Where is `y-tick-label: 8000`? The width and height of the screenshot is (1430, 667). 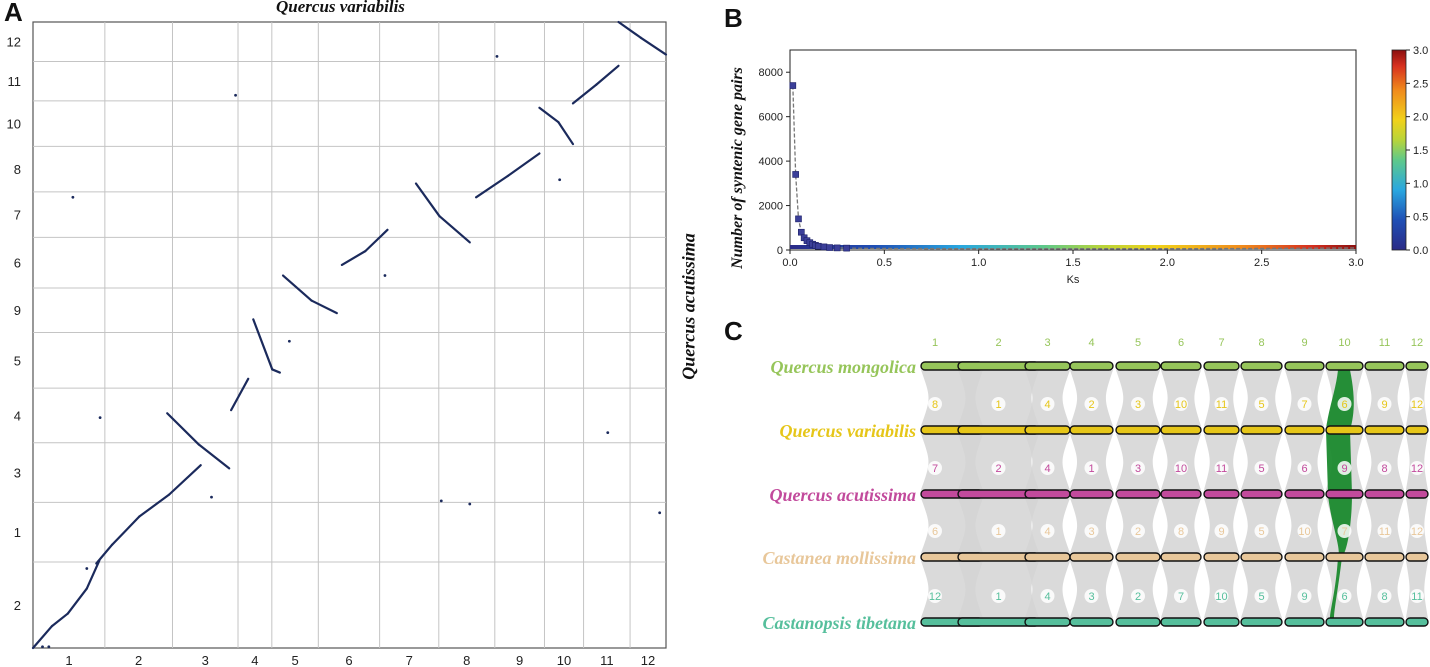 y-tick-label: 8000 is located at coordinates (771, 73).